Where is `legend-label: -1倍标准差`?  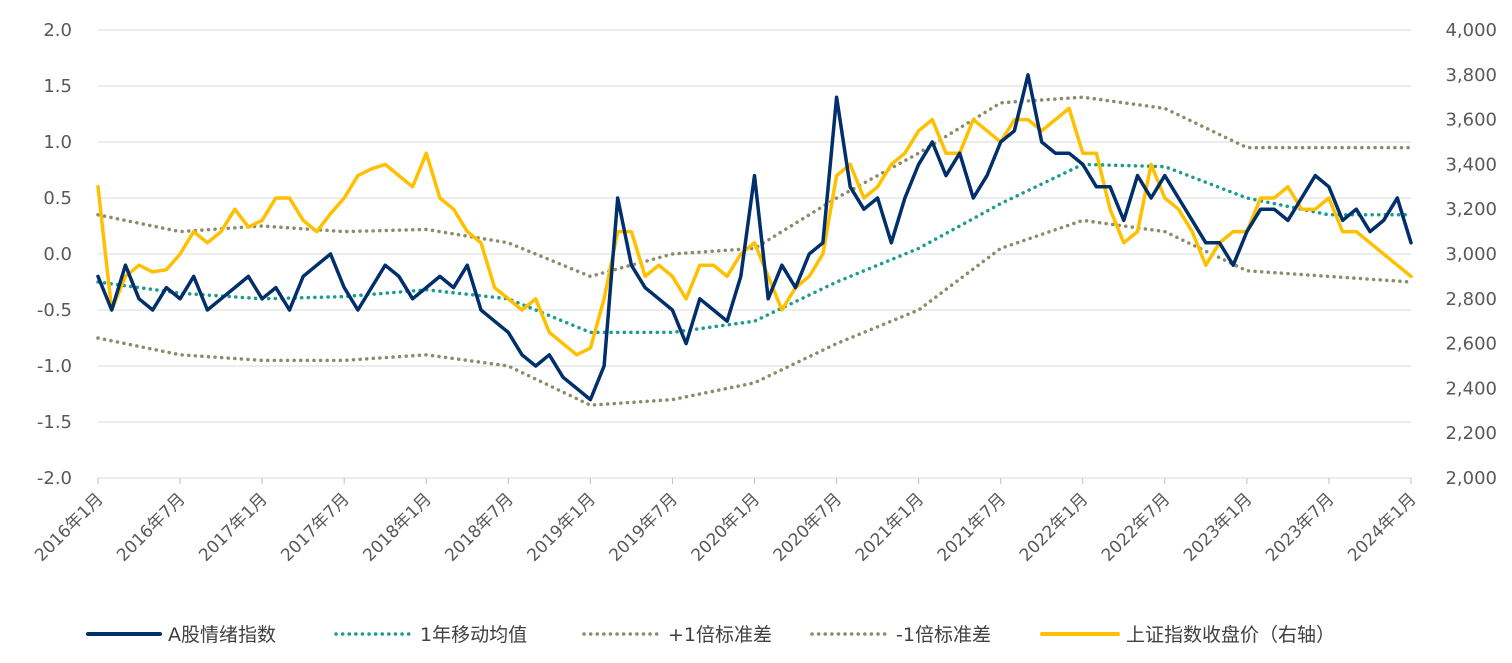
legend-label: -1倍标准差 is located at coordinates (943, 635).